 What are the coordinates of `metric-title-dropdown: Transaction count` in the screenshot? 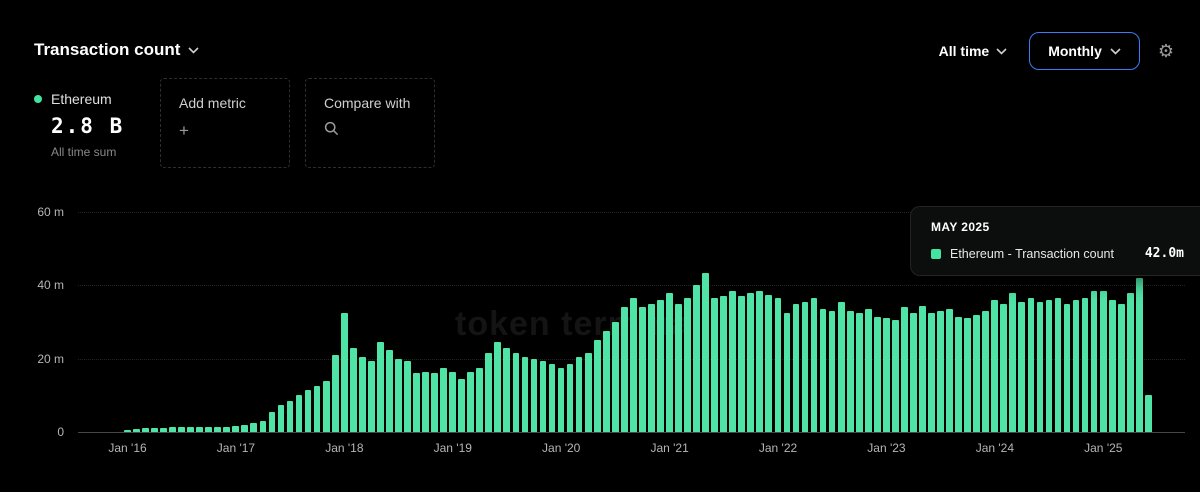 It's located at (116, 50).